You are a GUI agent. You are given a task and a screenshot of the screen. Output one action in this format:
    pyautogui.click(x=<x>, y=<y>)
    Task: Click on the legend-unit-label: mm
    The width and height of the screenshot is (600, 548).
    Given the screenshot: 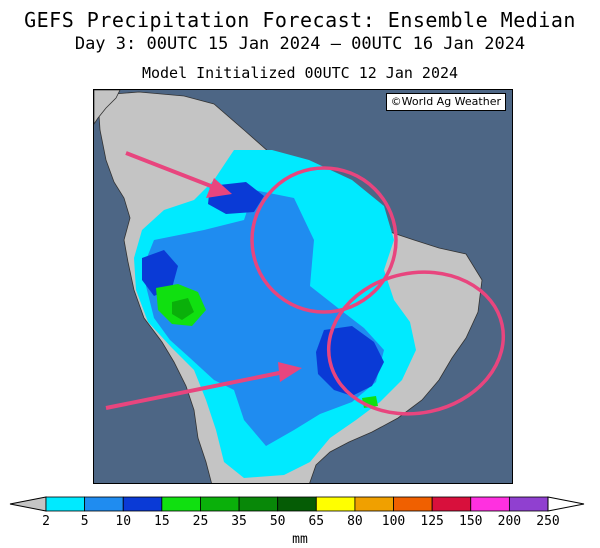 What is the action you would take?
    pyautogui.click(x=300, y=539)
    